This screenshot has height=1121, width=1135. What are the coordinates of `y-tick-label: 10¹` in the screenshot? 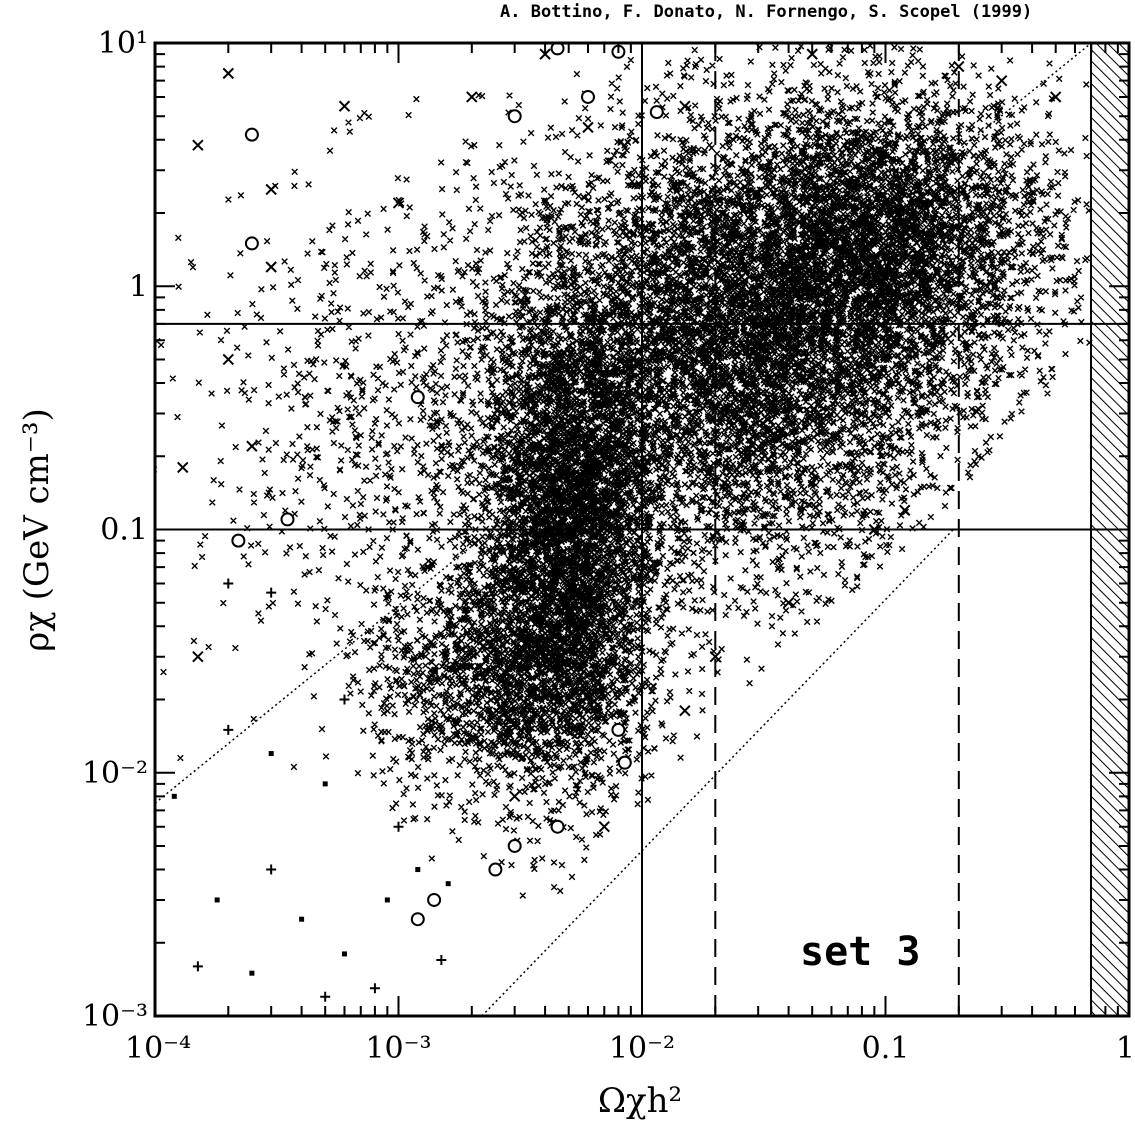 It's located at (123, 43).